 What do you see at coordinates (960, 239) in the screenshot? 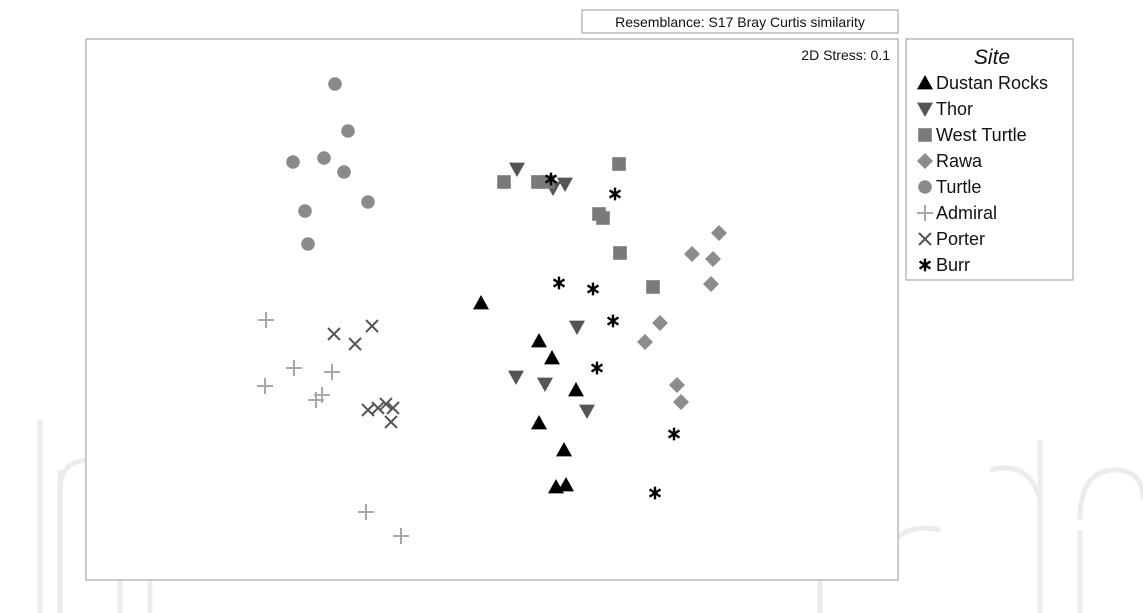
I see `legend-label-porter: Porter` at bounding box center [960, 239].